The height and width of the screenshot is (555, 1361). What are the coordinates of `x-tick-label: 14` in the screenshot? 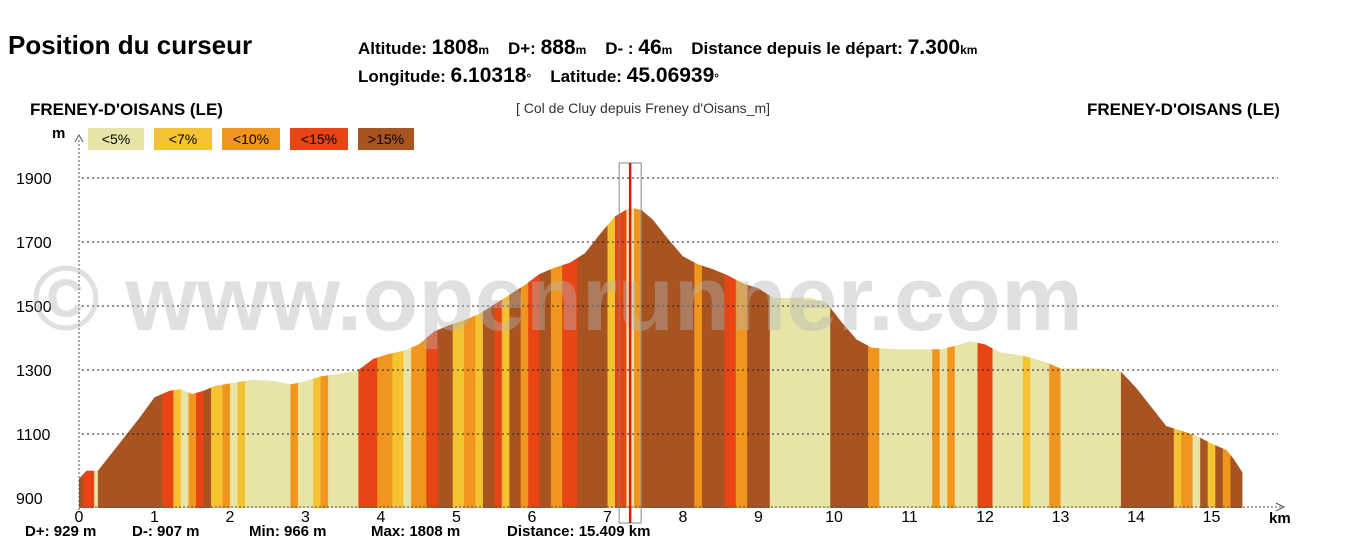 It's located at (1136, 517).